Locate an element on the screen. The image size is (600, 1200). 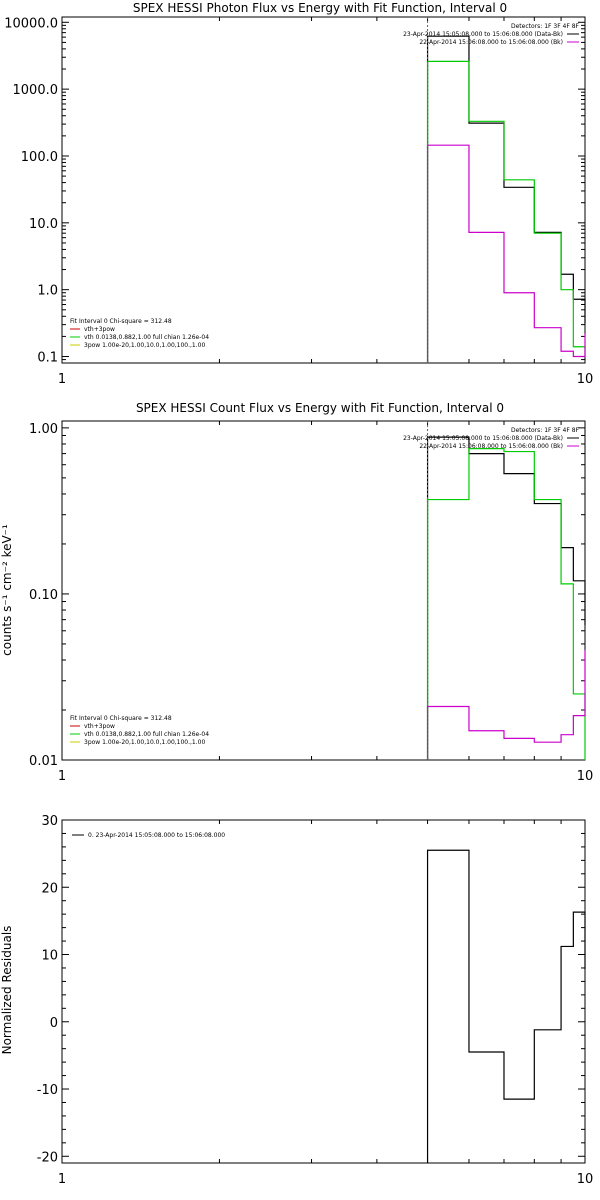
photon-series-2-step is located at coordinates (506, 253).